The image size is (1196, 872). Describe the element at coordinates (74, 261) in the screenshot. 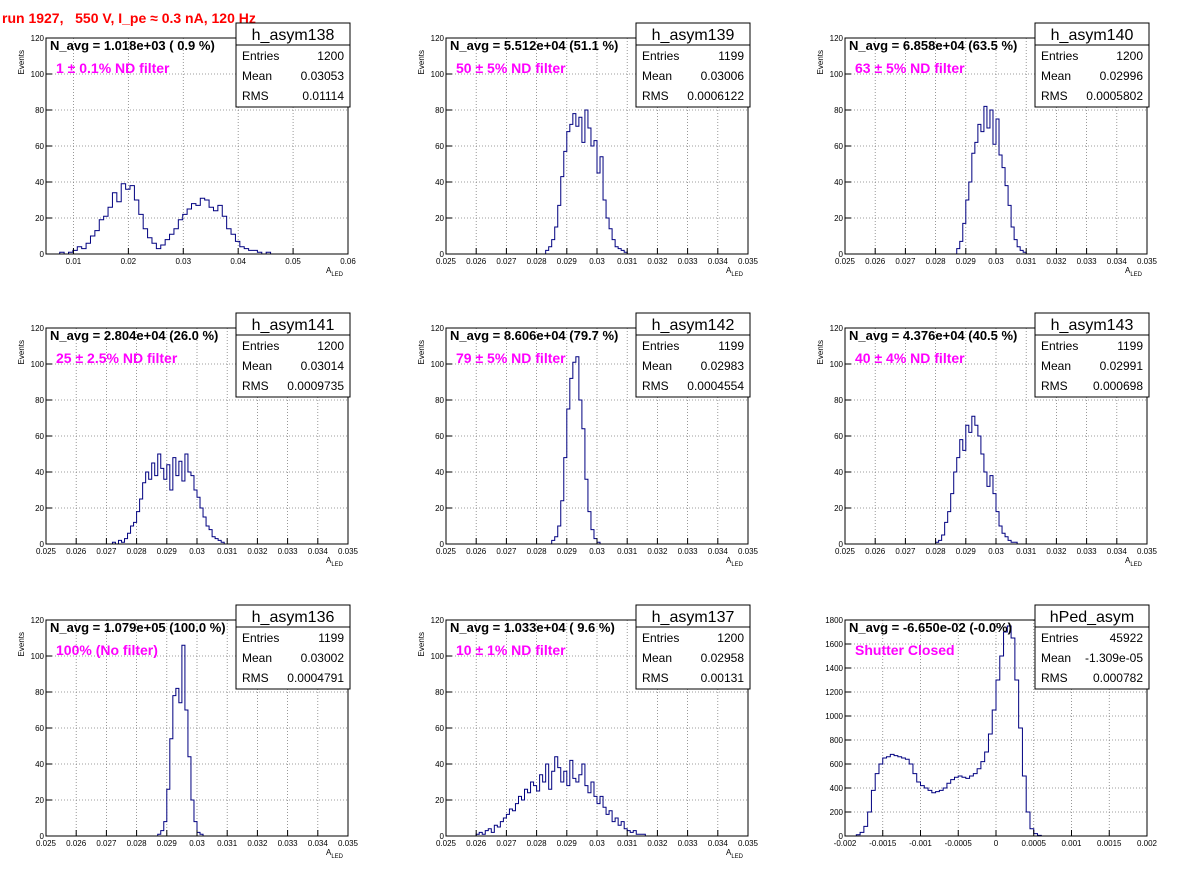

I see `x-tick-label: 0.01` at that location.